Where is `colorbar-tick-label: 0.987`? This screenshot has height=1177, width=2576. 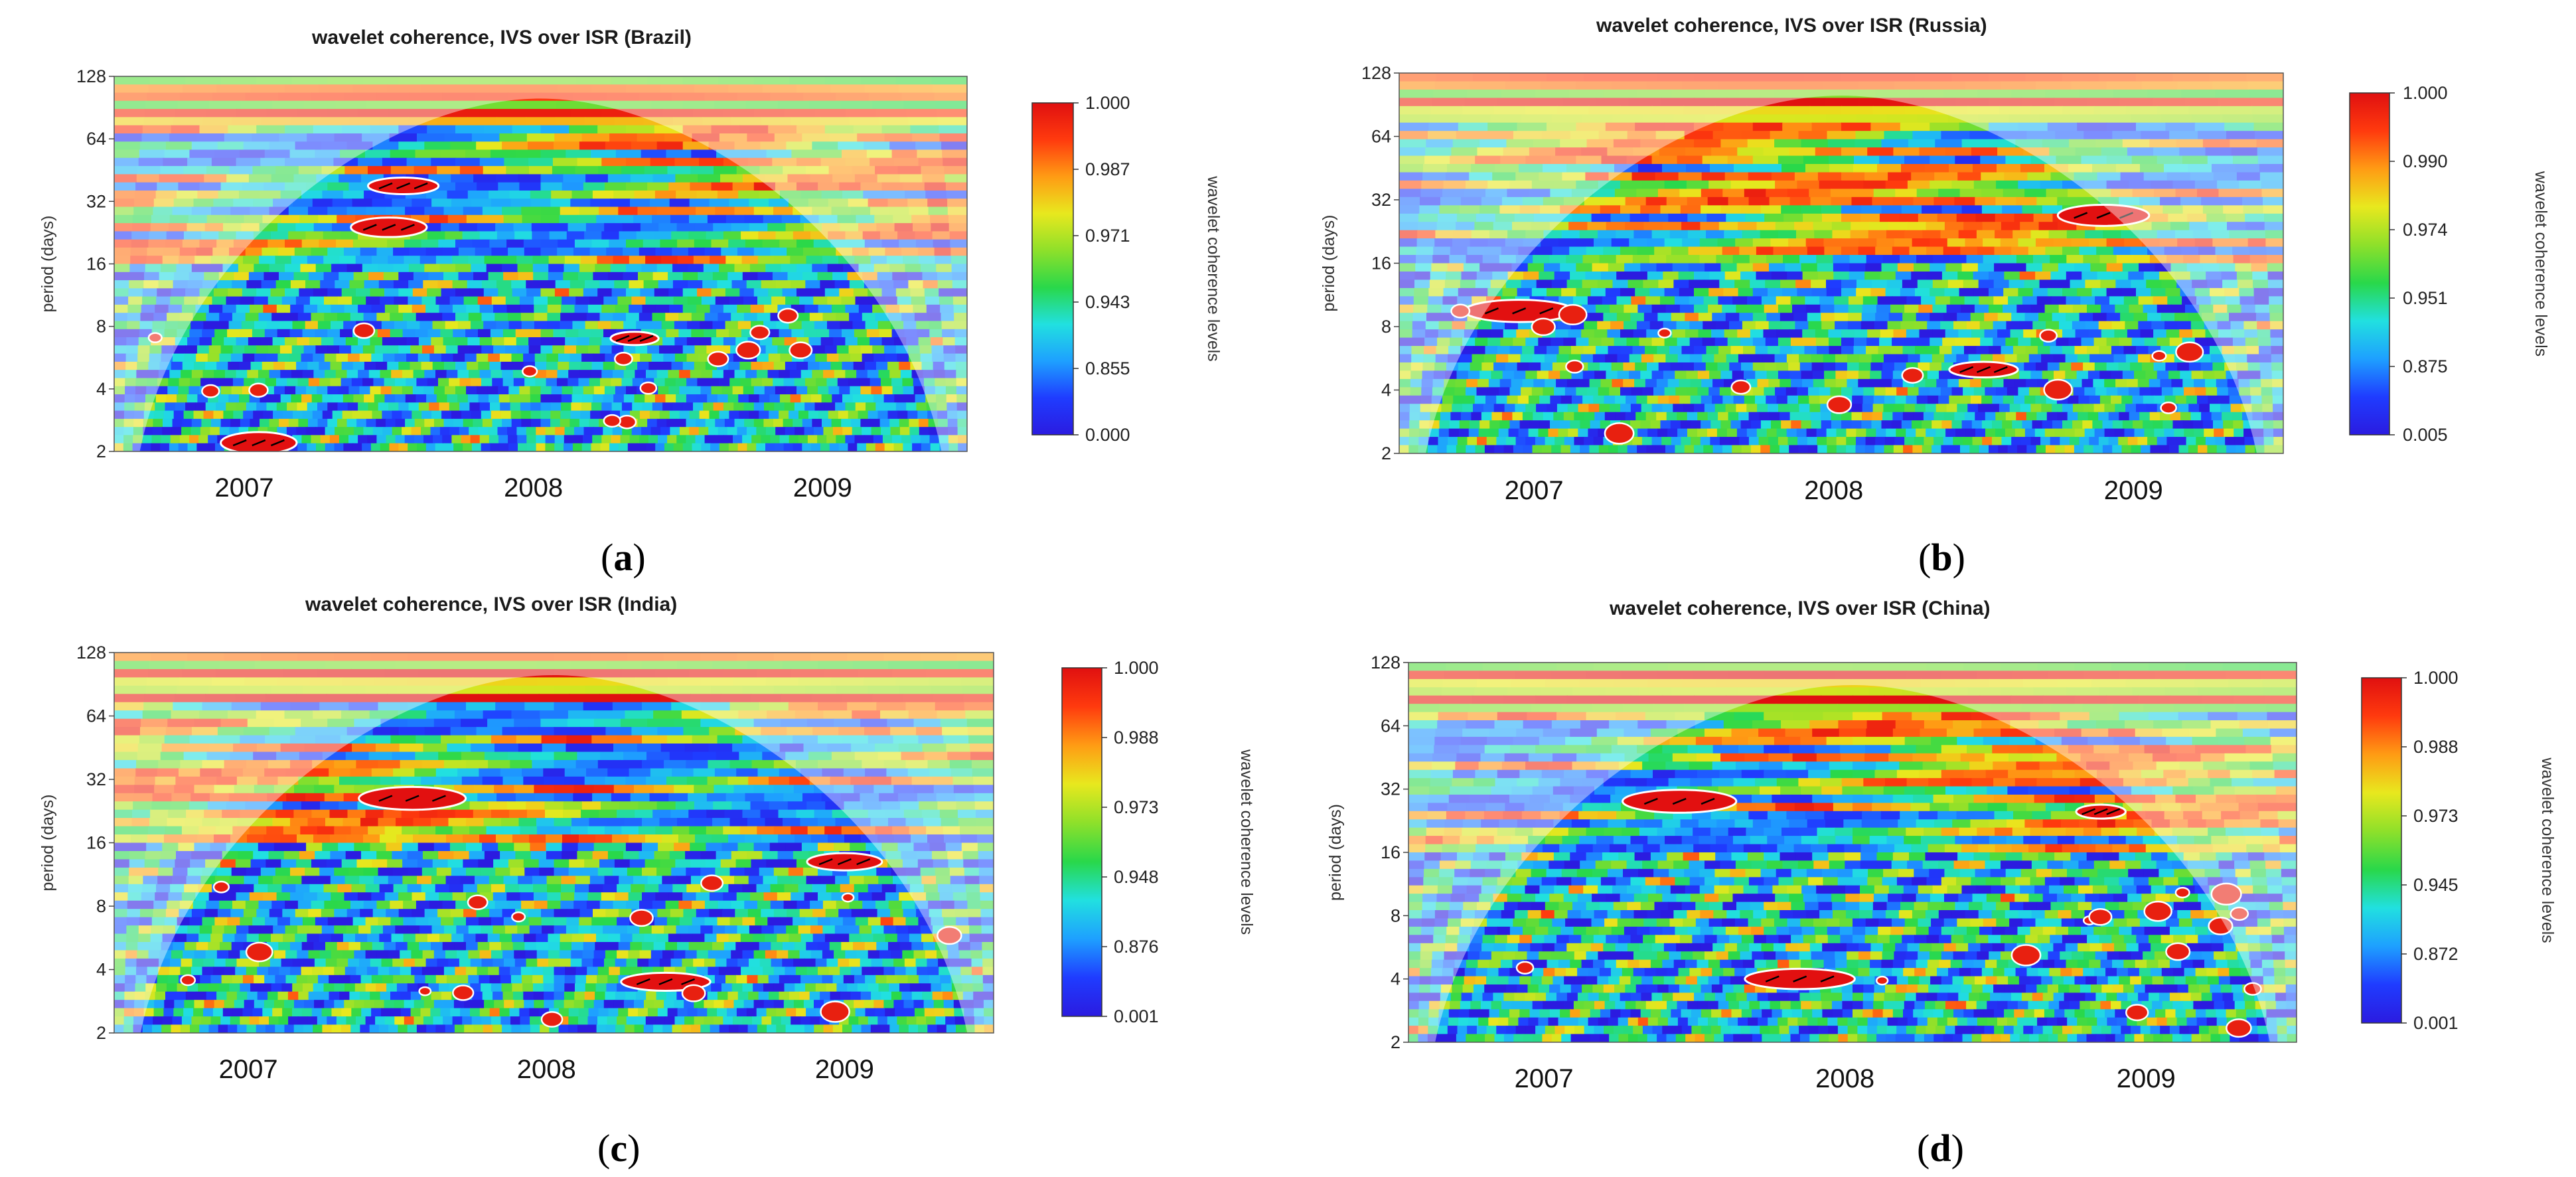
colorbar-tick-label: 0.987 is located at coordinates (1107, 169).